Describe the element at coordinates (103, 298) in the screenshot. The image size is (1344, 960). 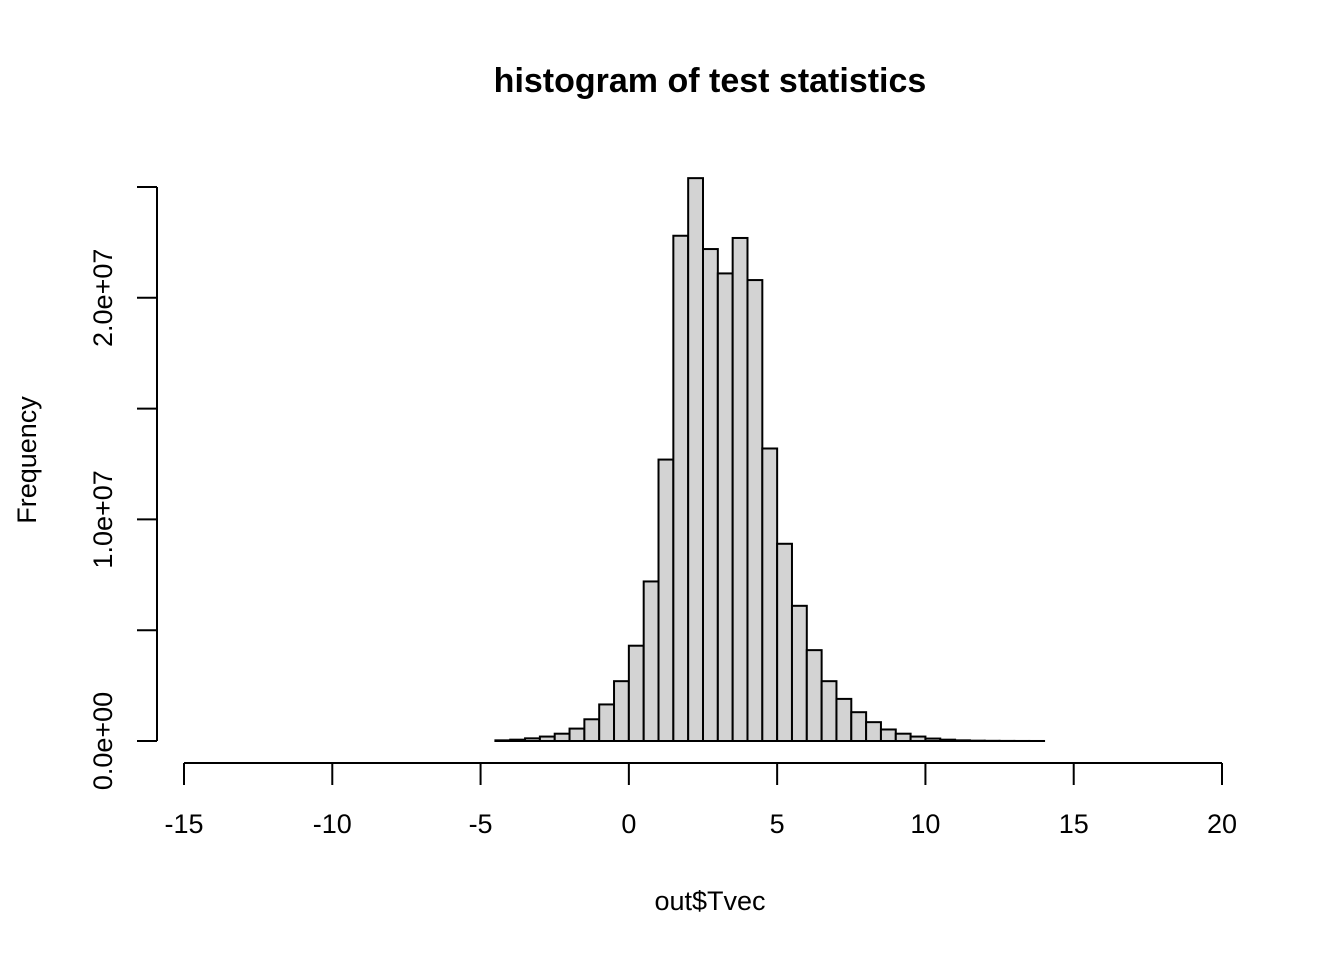
I see `y-tick-label: 2.0e+07` at that location.